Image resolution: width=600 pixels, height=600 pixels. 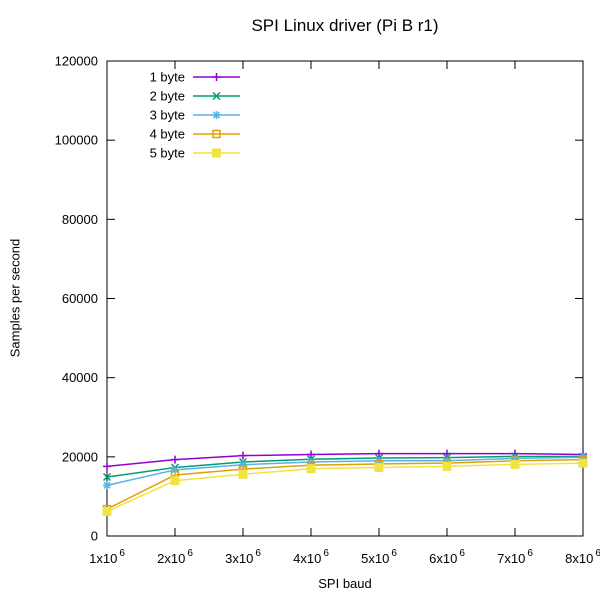 I want to click on x-tick-label: 5x10 6, so click(x=379, y=557).